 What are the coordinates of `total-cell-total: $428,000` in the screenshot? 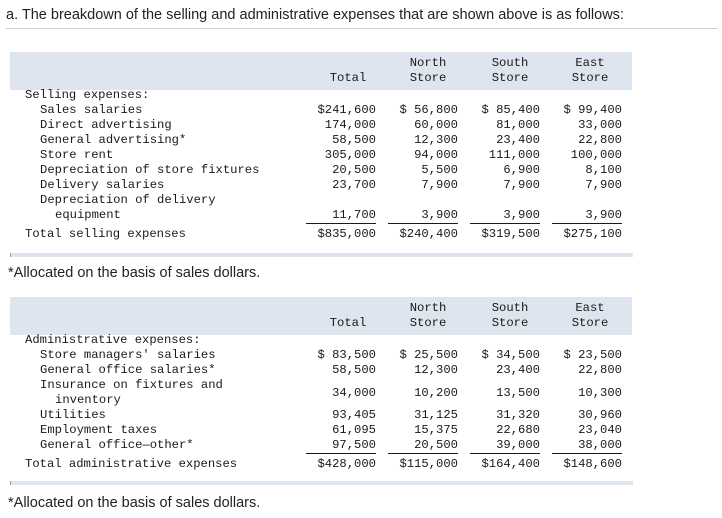 It's located at (346, 464).